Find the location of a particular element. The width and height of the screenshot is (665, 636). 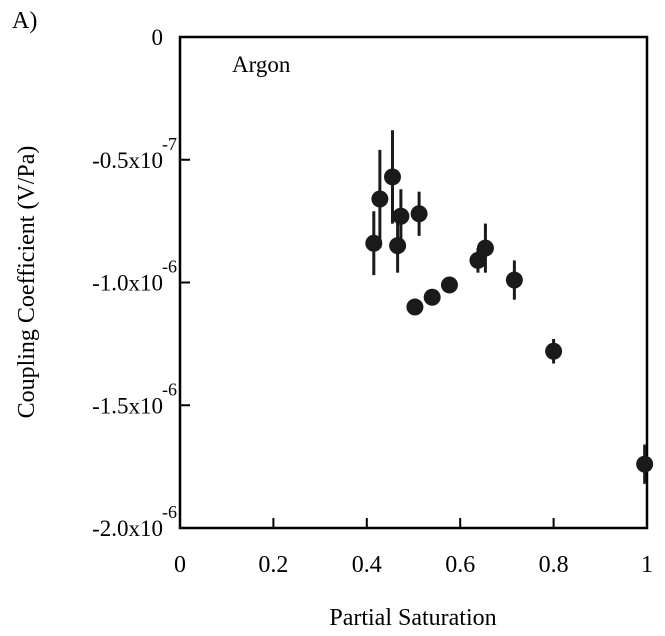

x-tick-label: 0.8 is located at coordinates (554, 565).